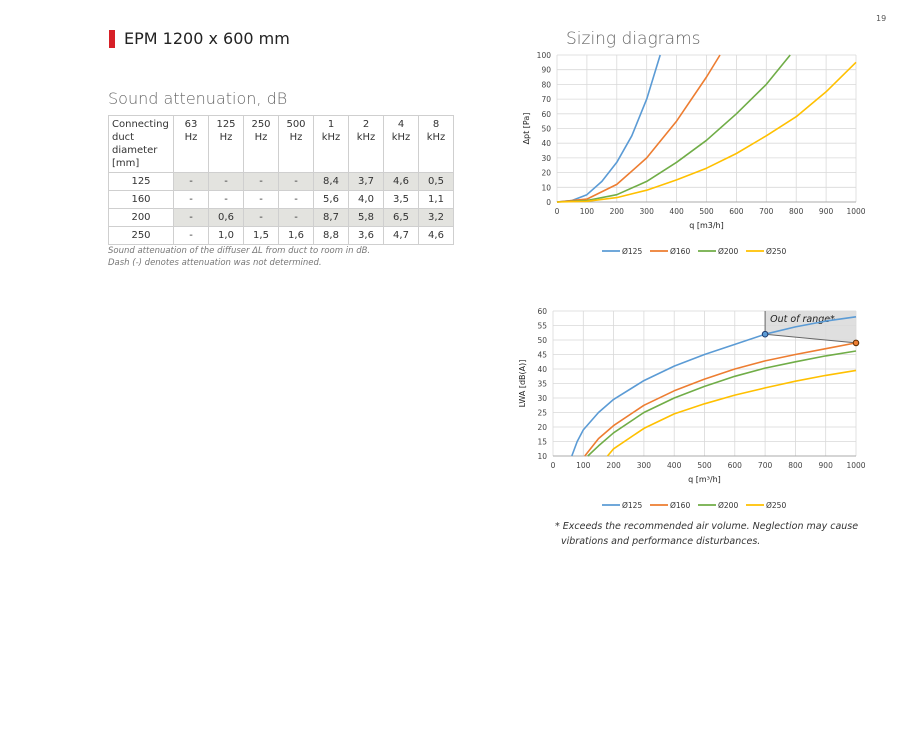  Describe the element at coordinates (141, 144) in the screenshot. I see `header-duct-diameter: Connecting duct diameter [mm]` at that location.